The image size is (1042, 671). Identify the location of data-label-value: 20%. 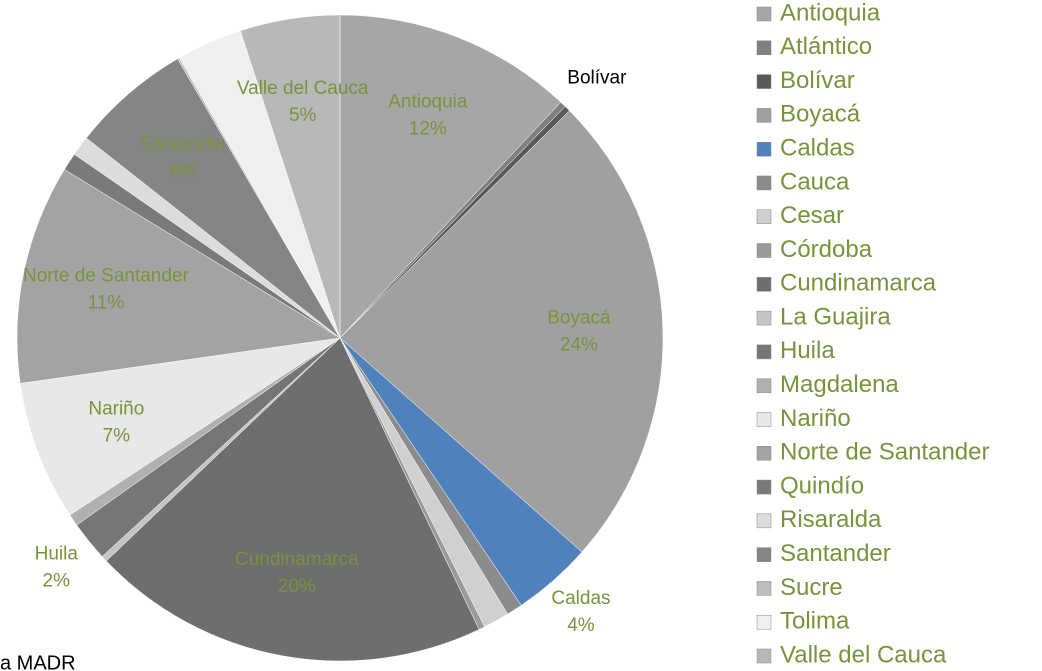
(297, 586).